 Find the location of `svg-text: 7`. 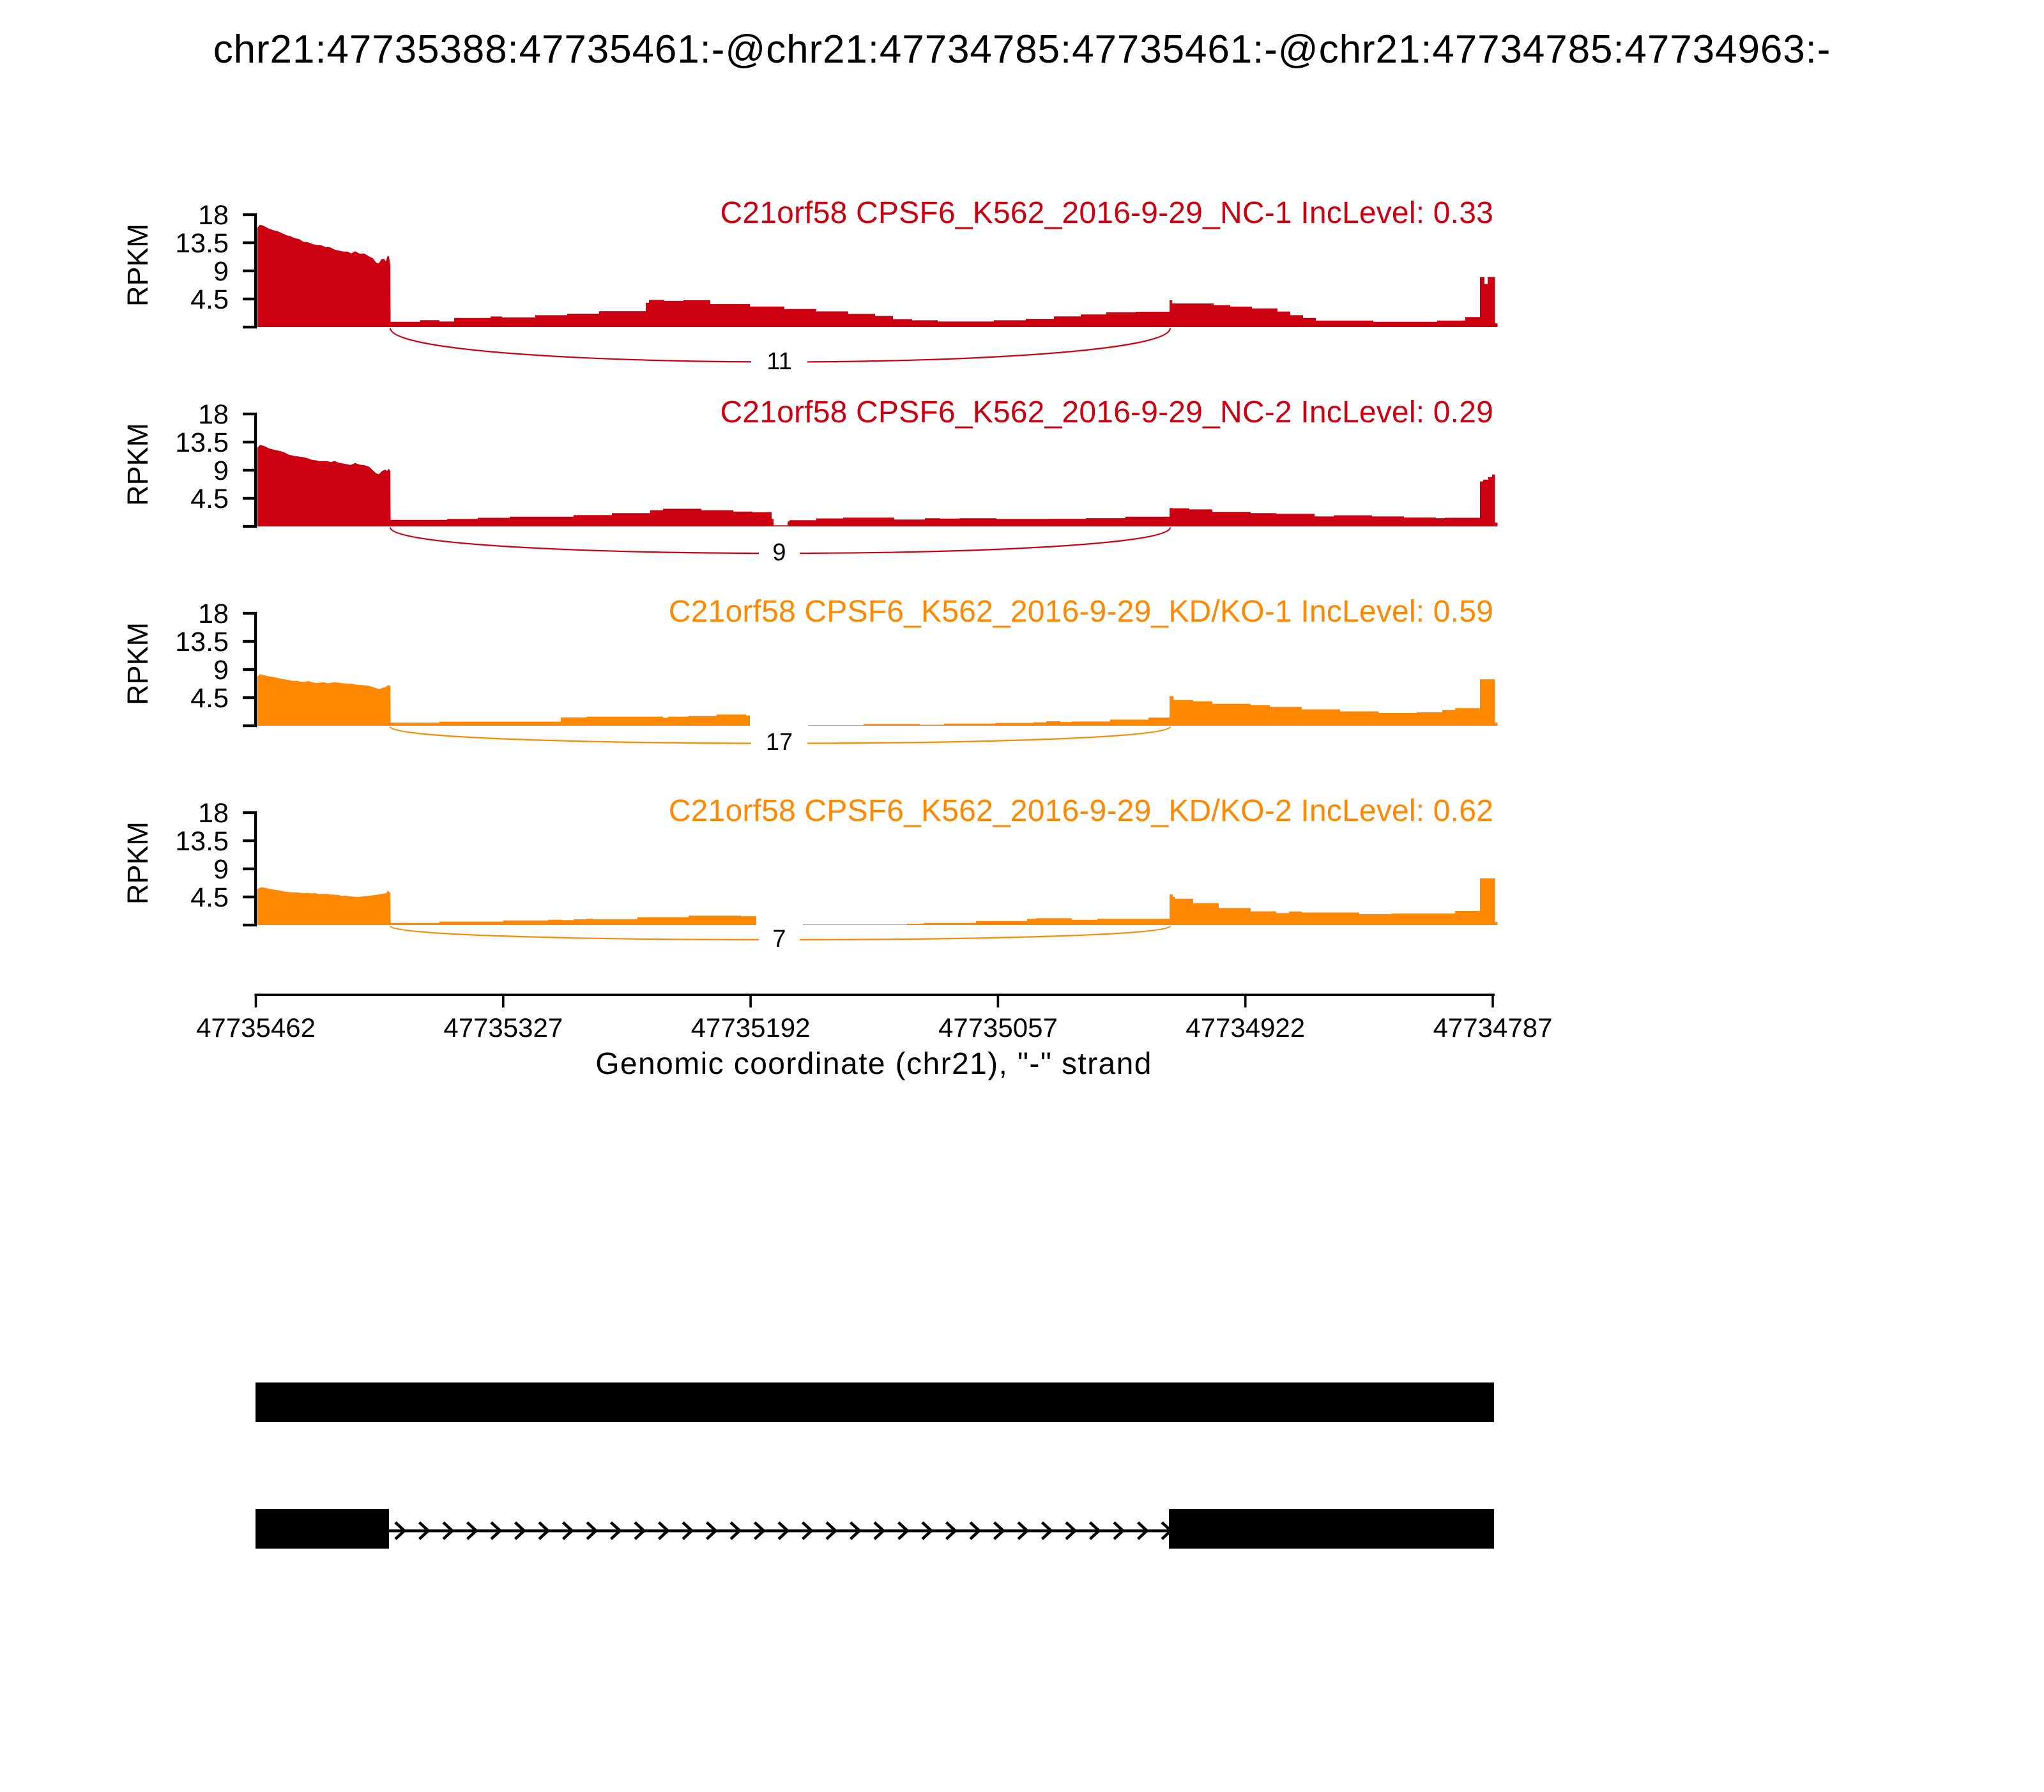

svg-text: 7 is located at coordinates (779, 939).